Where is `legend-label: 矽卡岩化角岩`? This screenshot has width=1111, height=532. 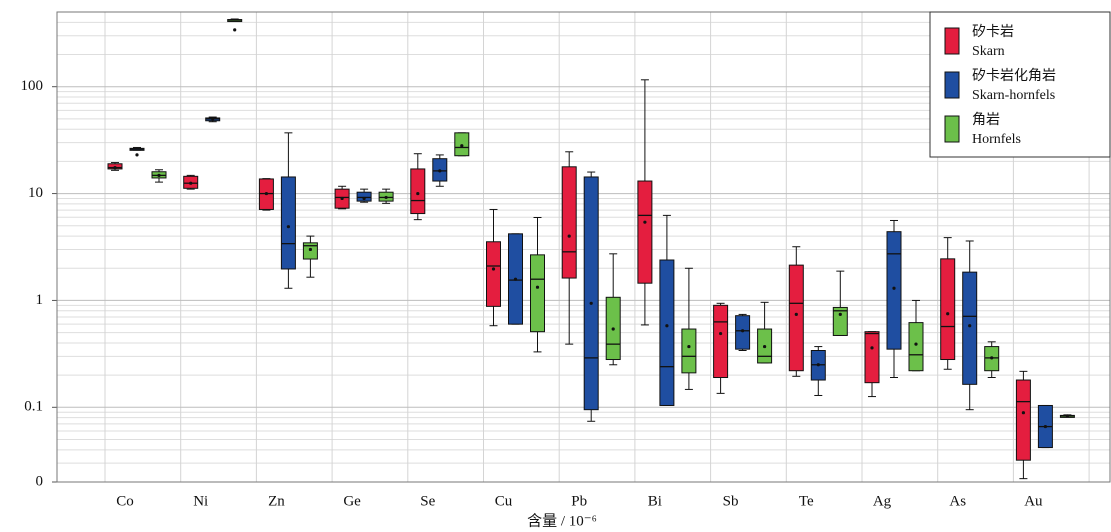
legend-label: 矽卡岩化角岩 is located at coordinates (1014, 76).